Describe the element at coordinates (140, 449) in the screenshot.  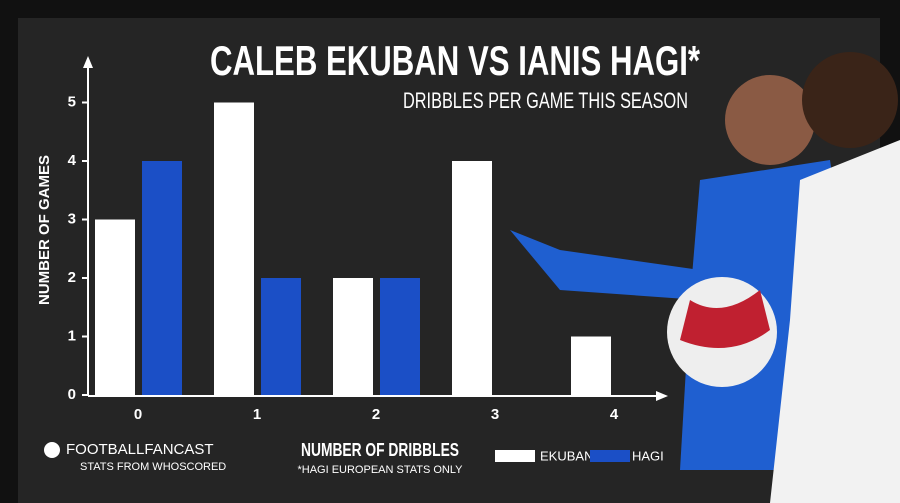
I see `brand: FOOTBALLFANCAST` at that location.